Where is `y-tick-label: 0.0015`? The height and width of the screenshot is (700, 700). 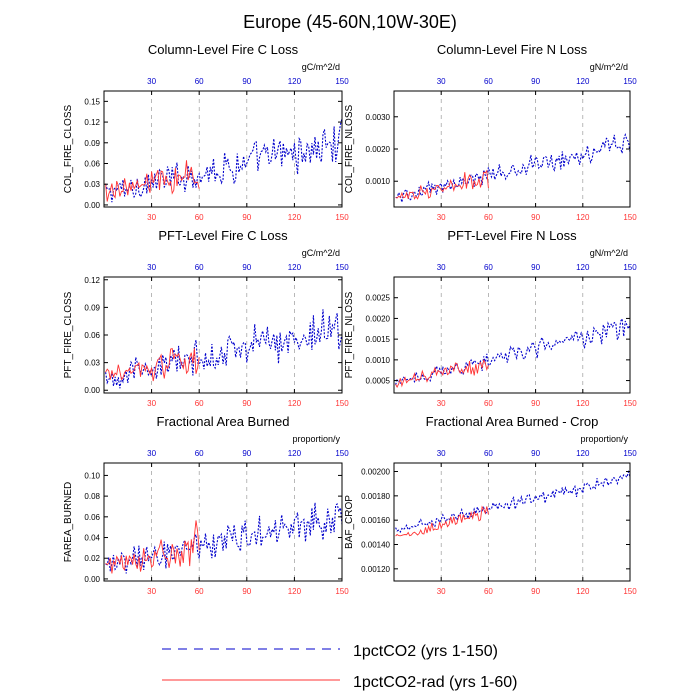 y-tick-label: 0.0015 is located at coordinates (378, 339).